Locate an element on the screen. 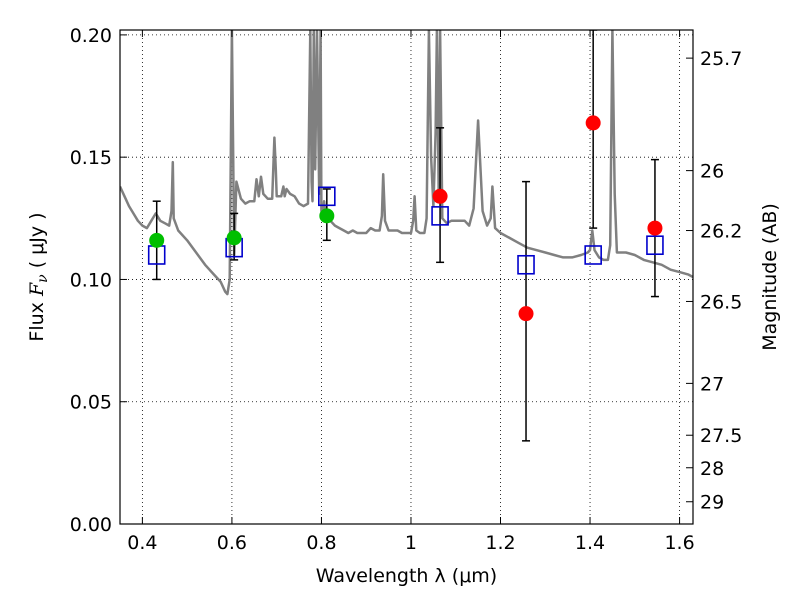 The width and height of the screenshot is (800, 600). y2-tick-label: 28 is located at coordinates (712, 469).